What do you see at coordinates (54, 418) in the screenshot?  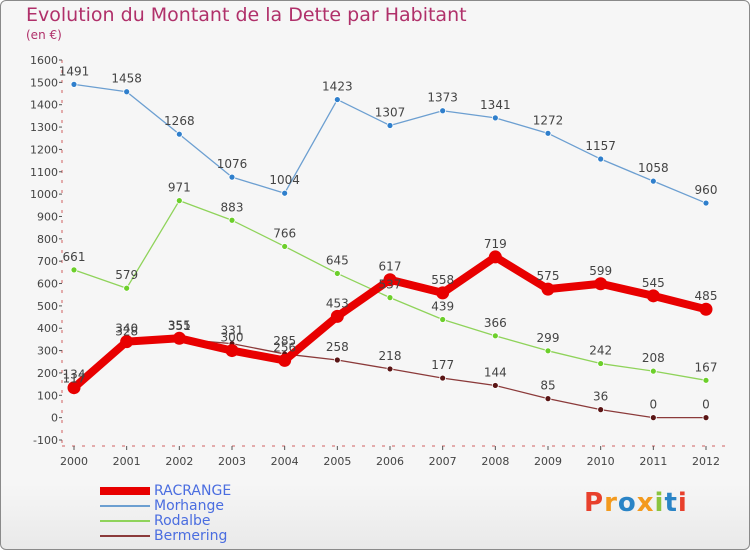 I see `y-tick-label: 0` at bounding box center [54, 418].